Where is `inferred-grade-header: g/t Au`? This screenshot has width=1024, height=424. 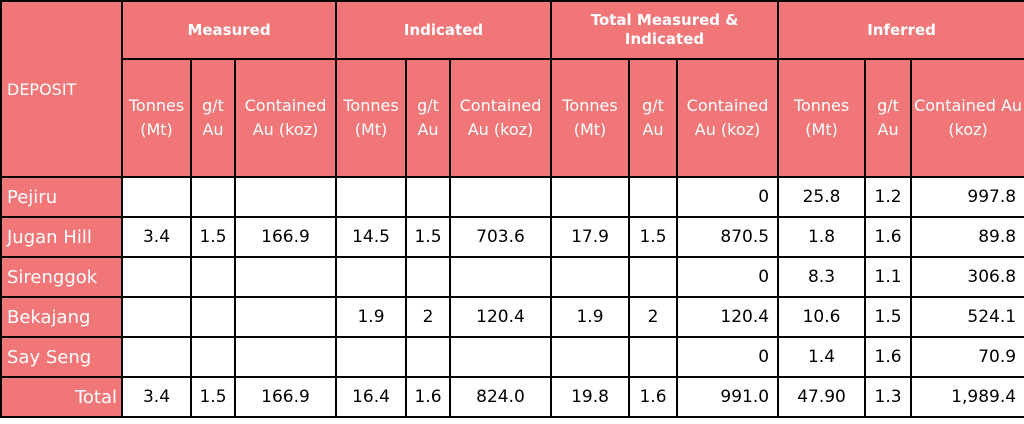 inferred-grade-header: g/t Au is located at coordinates (888, 118).